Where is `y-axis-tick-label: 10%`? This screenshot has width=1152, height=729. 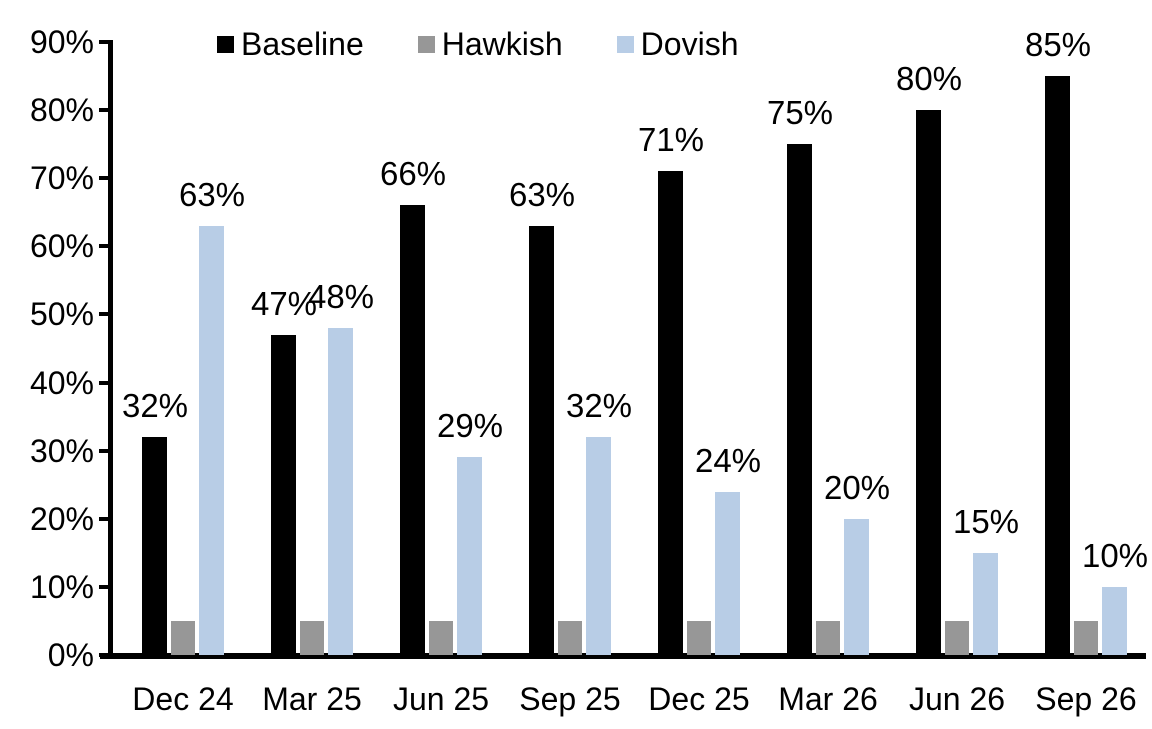
y-axis-tick-label: 10% is located at coordinates (61, 587).